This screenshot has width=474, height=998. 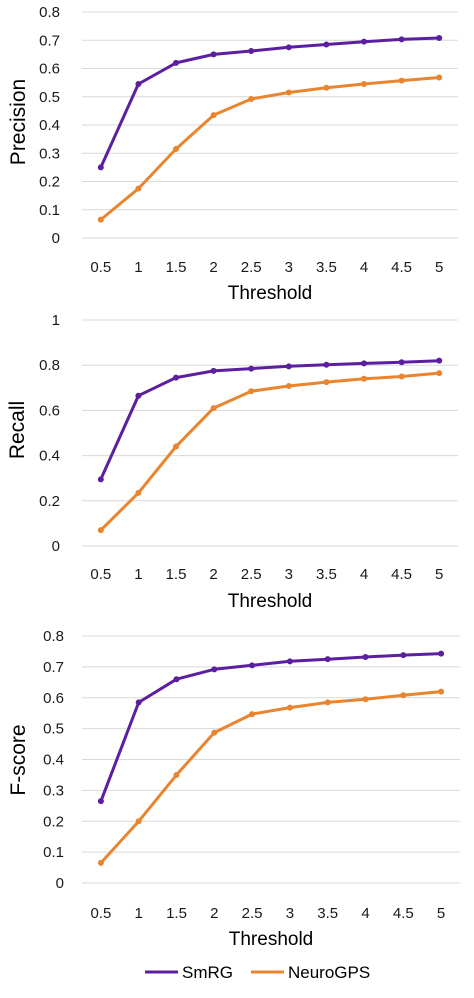 What do you see at coordinates (290, 913) in the screenshot?
I see `x-tick-label: 3` at bounding box center [290, 913].